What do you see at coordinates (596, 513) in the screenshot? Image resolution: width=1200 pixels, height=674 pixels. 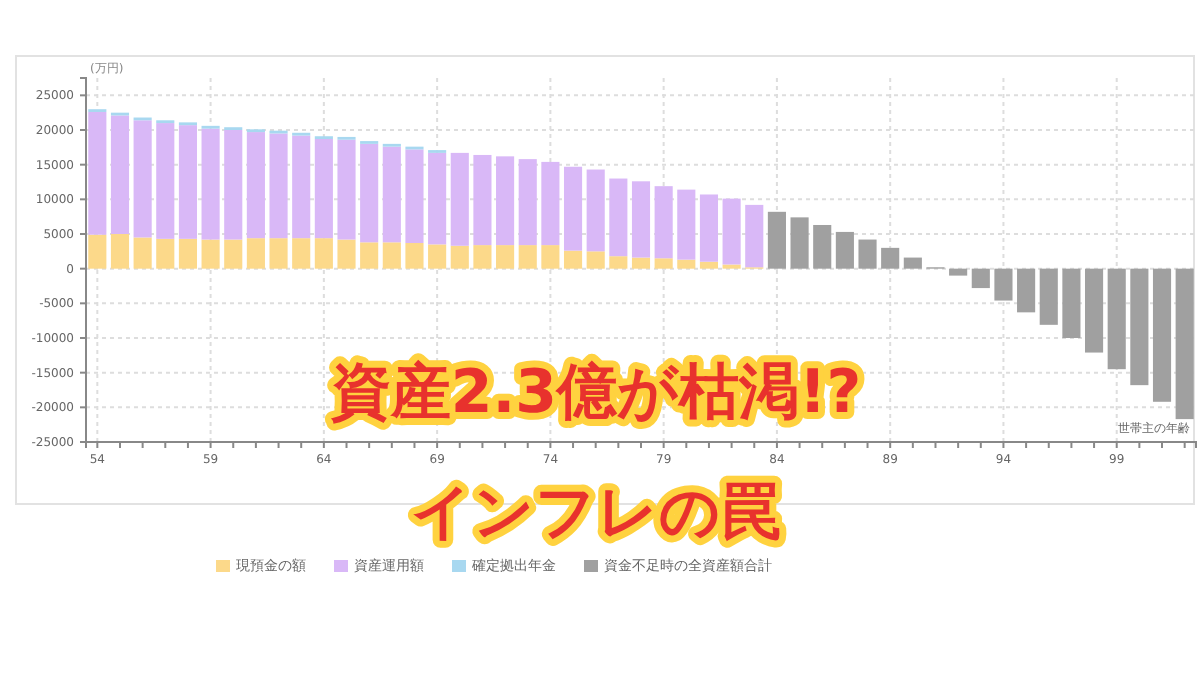 I see `text: インフレの罠` at bounding box center [596, 513].